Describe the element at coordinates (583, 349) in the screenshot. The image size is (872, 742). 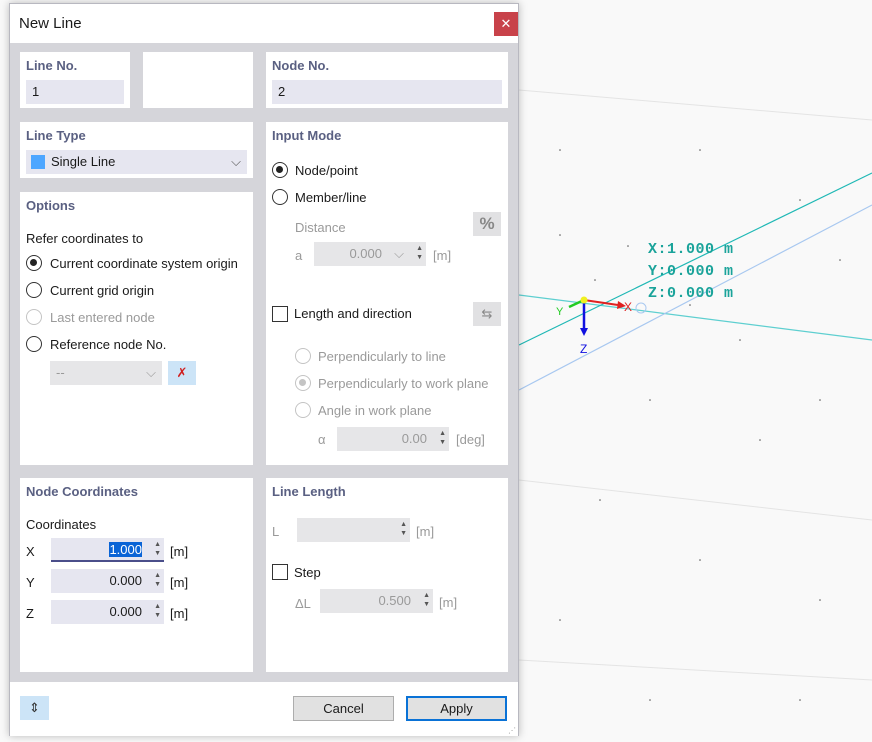
I see `axis-z-label: Z` at that location.